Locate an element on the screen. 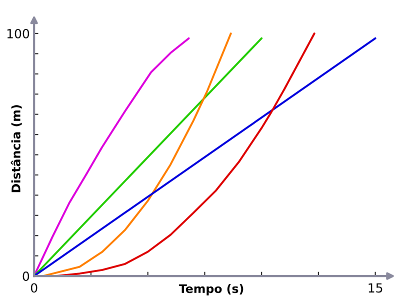 Image resolution: width=401 pixels, height=305 pixels. x-axis-title: Tempo (s) is located at coordinates (211, 290).